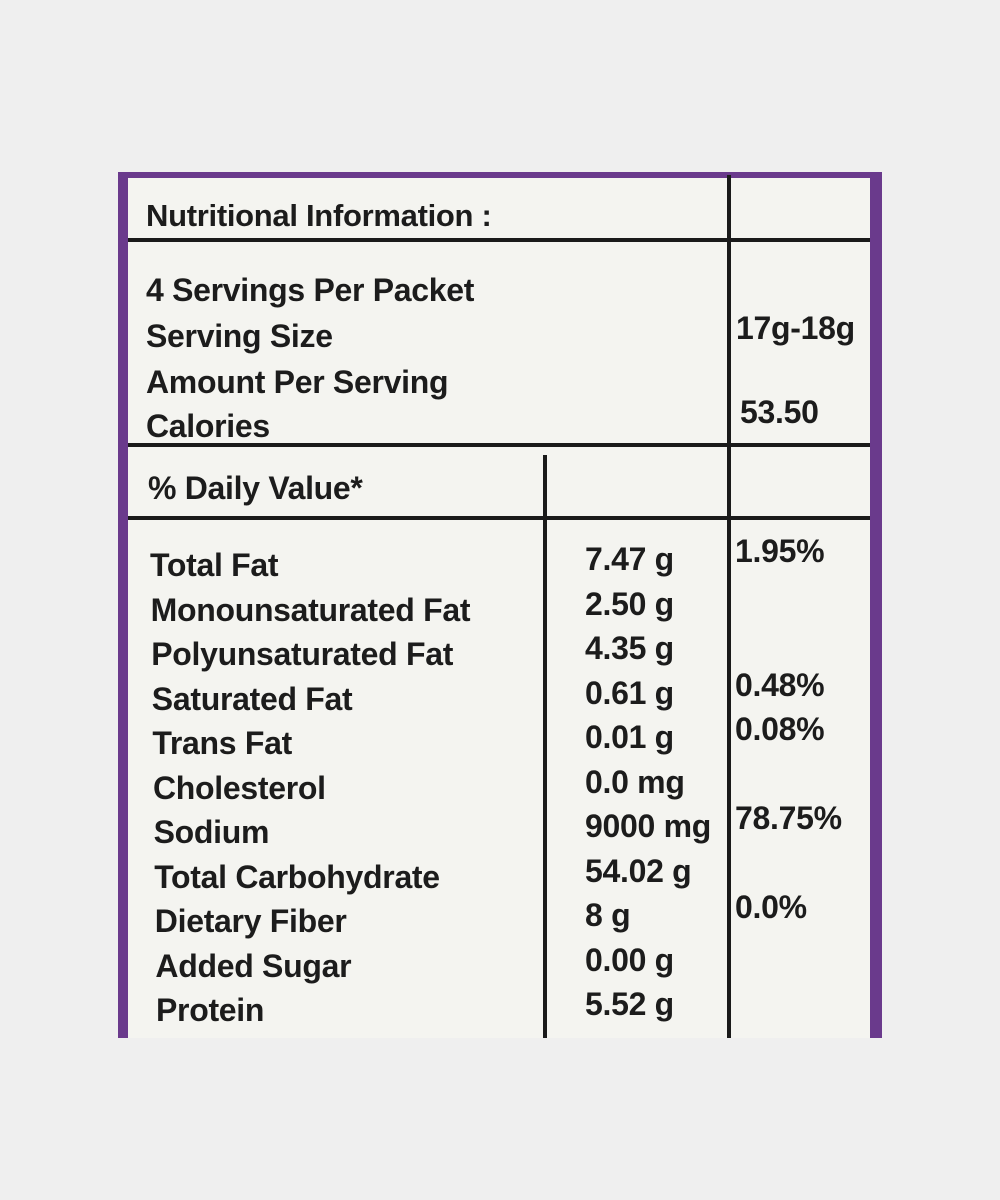 The width and height of the screenshot is (1000, 1200). I want to click on nutrient-name: Sodium, so click(211, 832).